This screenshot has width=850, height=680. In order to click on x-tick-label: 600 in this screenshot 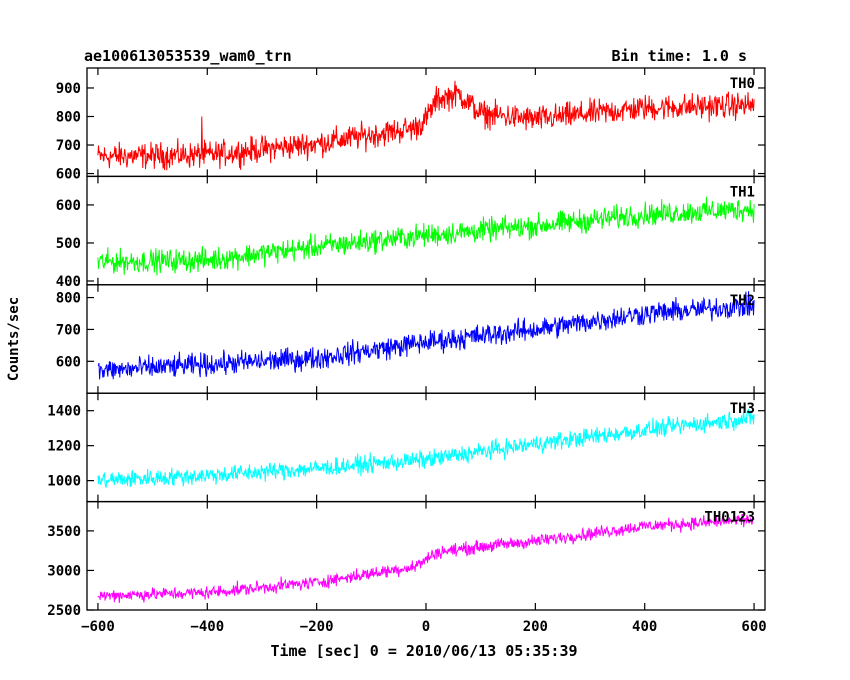, I will do `click(753, 627)`.